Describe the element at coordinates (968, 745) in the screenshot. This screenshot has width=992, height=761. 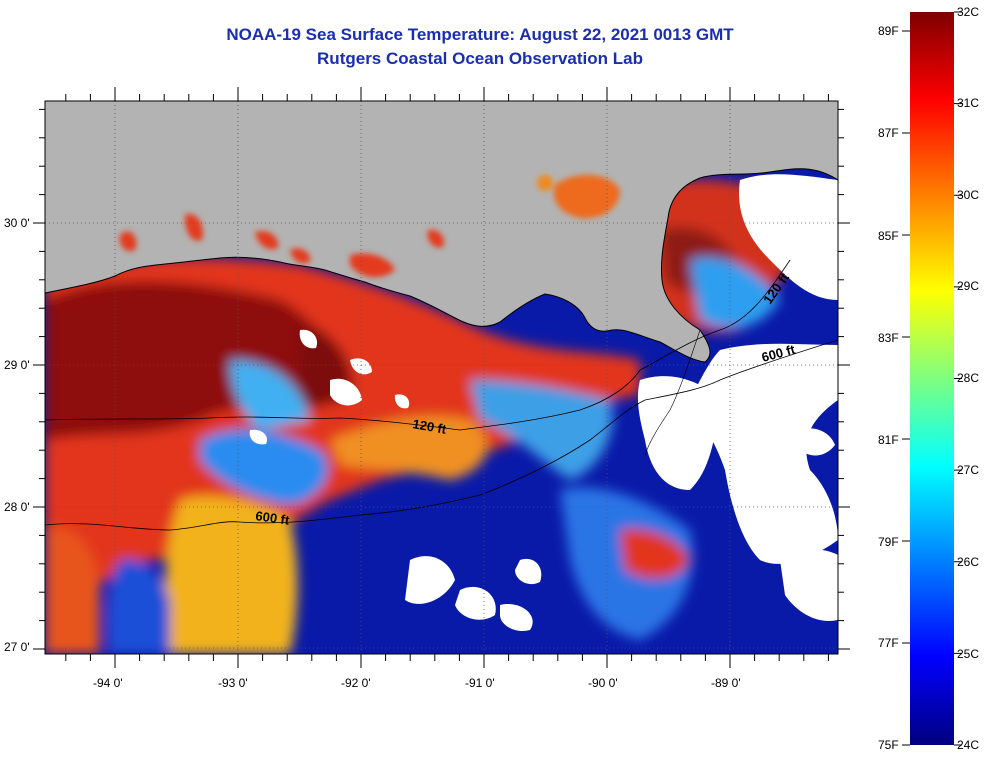
I see `colorbar-c-label: 24C` at that location.